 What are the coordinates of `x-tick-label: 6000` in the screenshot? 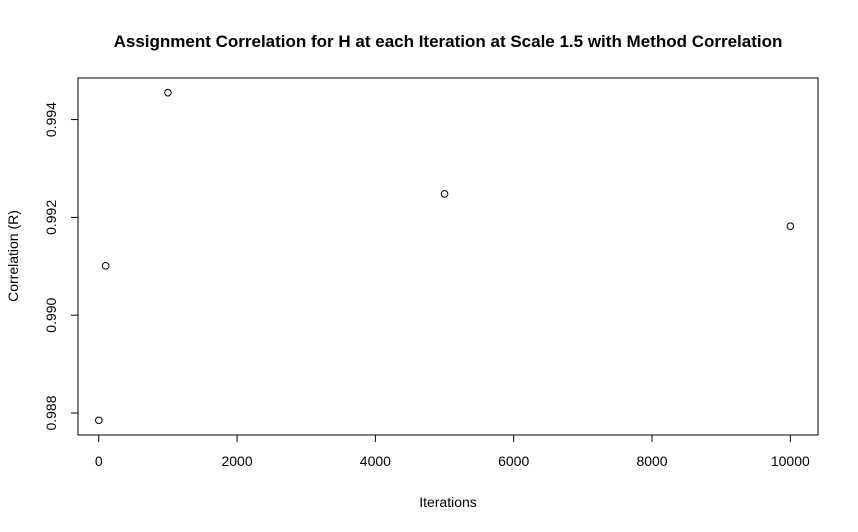 It's located at (513, 461).